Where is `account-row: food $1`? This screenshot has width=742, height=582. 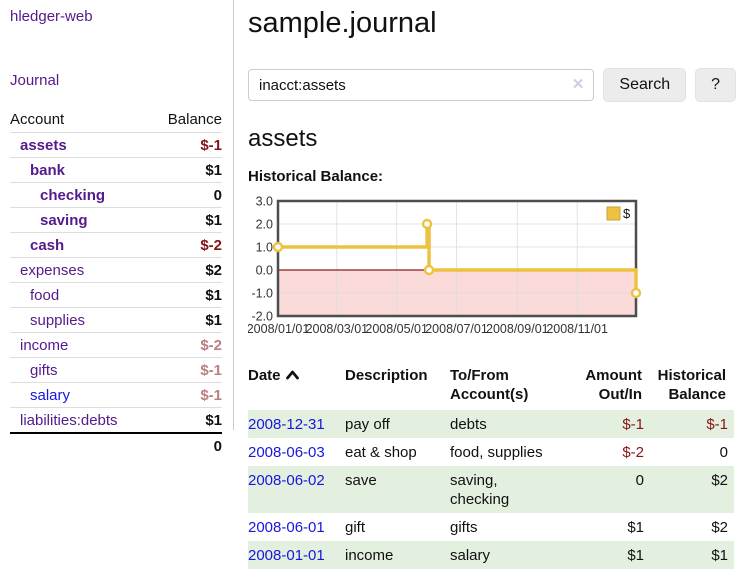
account-row: food $1 is located at coordinates (116, 295).